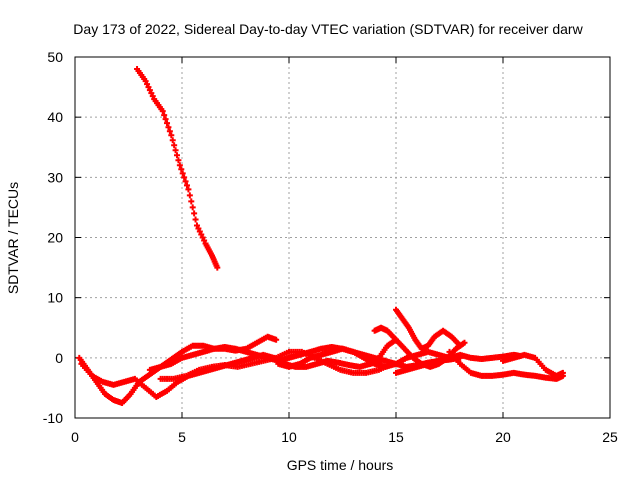  I want to click on y-tick-label: 20, so click(55, 238).